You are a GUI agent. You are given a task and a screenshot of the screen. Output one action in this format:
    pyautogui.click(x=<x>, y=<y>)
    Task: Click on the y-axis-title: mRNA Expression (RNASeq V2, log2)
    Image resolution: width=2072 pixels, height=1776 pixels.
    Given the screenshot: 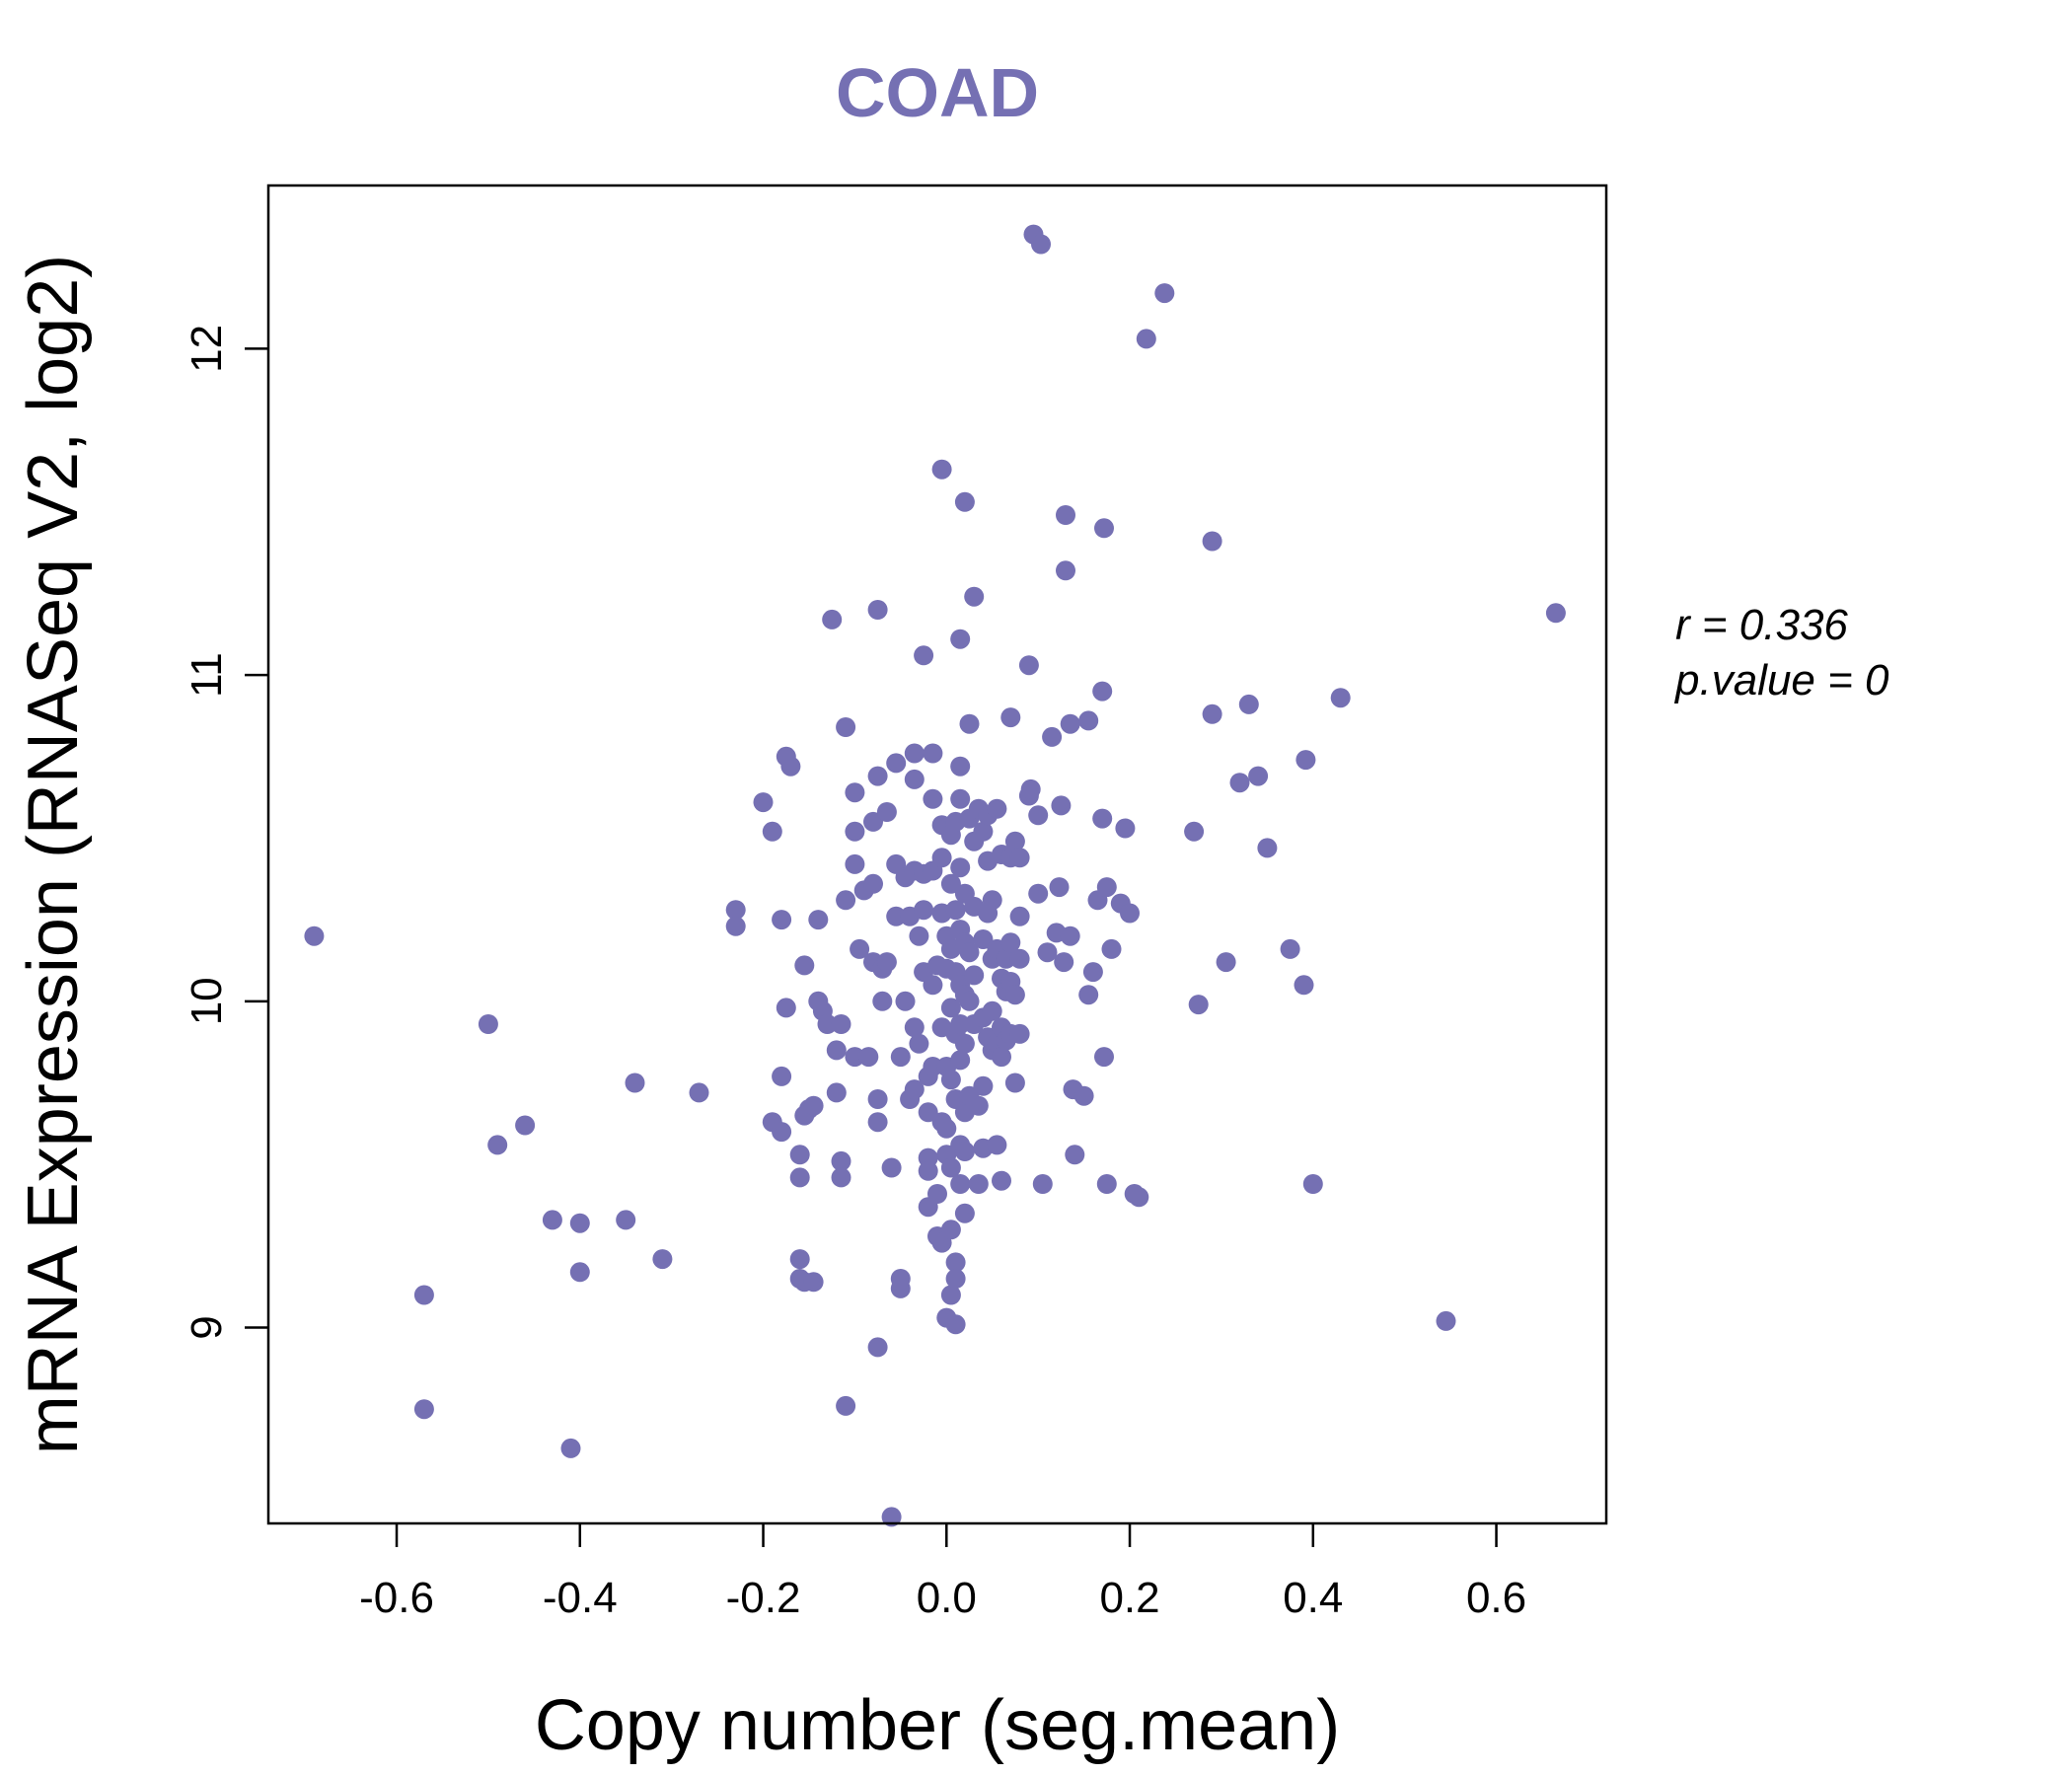 What is the action you would take?
    pyautogui.click(x=54, y=855)
    